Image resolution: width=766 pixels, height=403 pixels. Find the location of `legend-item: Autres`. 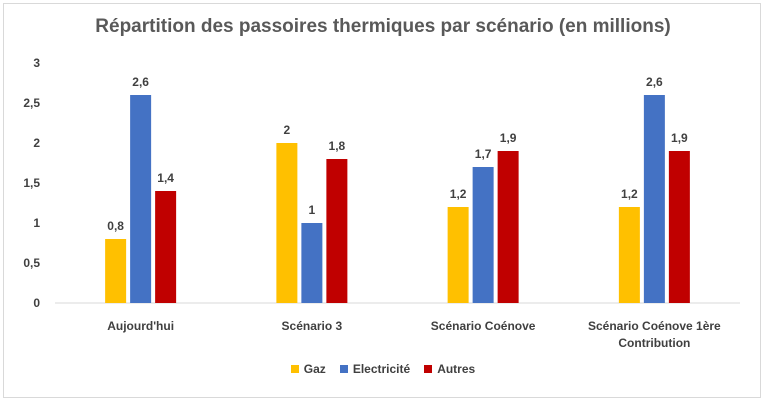

legend-item: Autres is located at coordinates (449, 369).